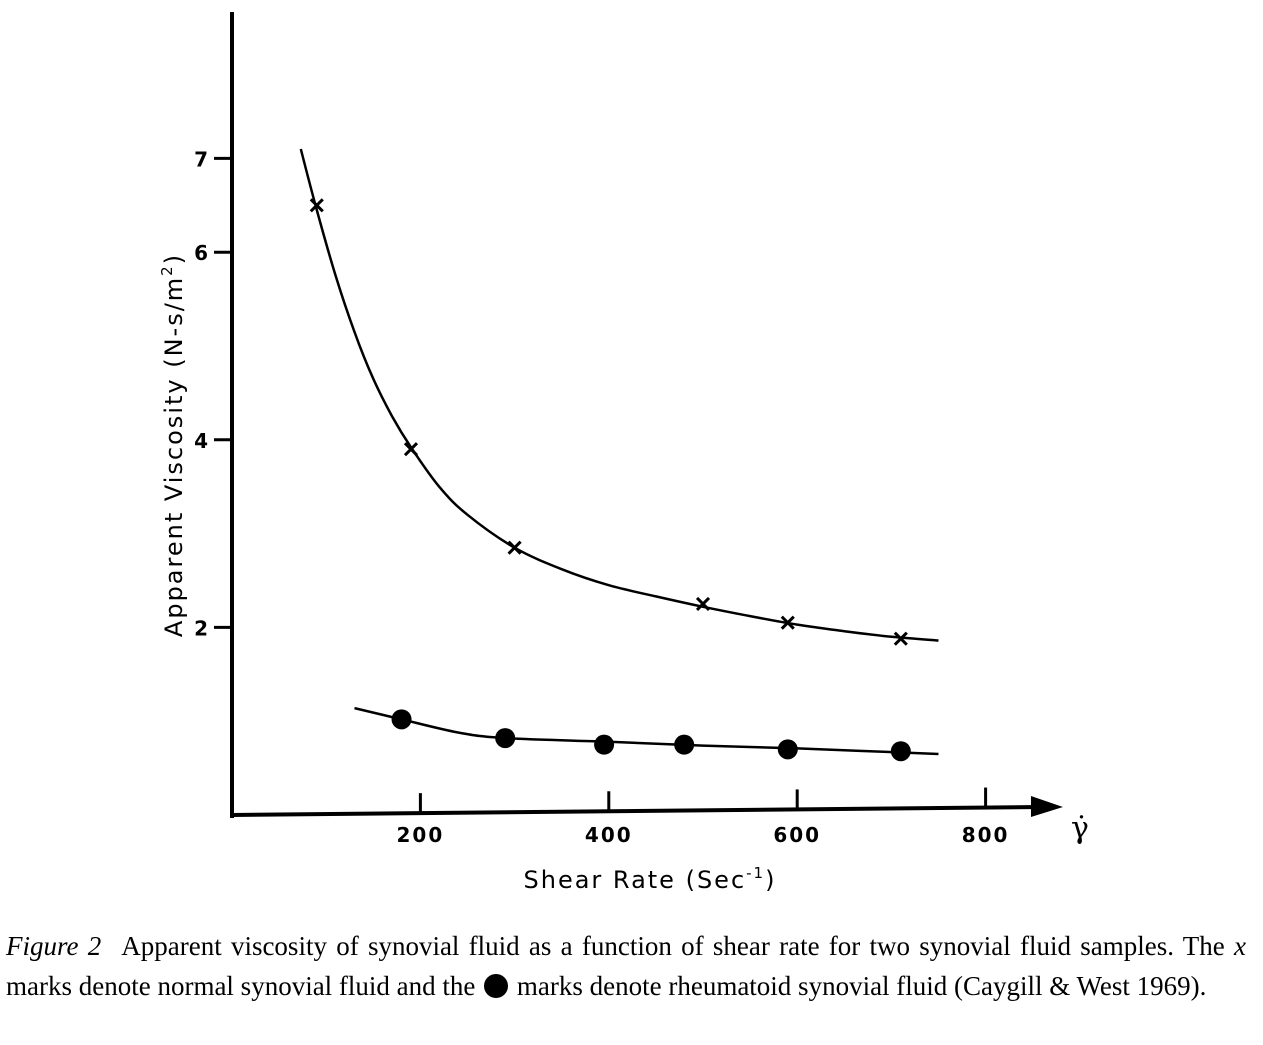  I want to click on y-tick-label: 4, so click(202, 441).